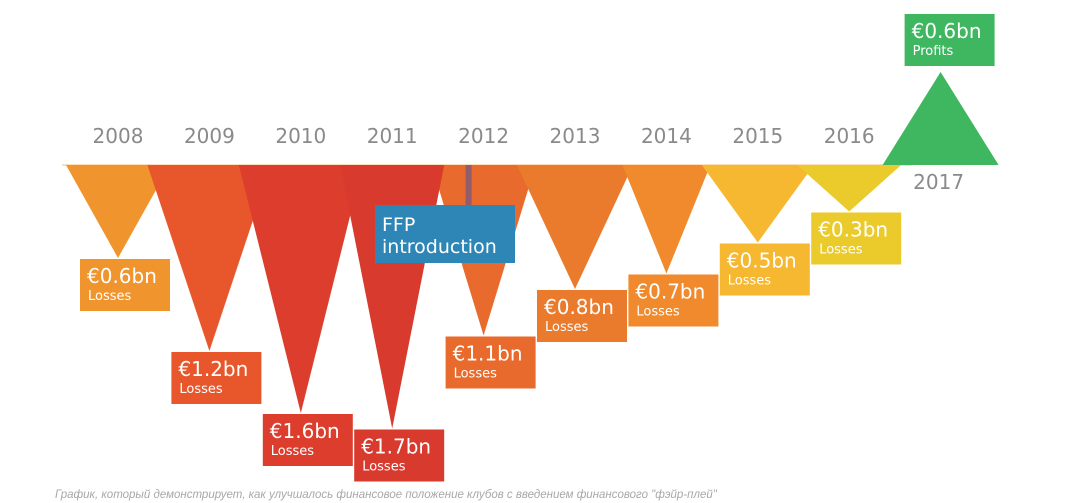  What do you see at coordinates (575, 227) in the screenshot?
I see `bar-triangle-2013` at bounding box center [575, 227].